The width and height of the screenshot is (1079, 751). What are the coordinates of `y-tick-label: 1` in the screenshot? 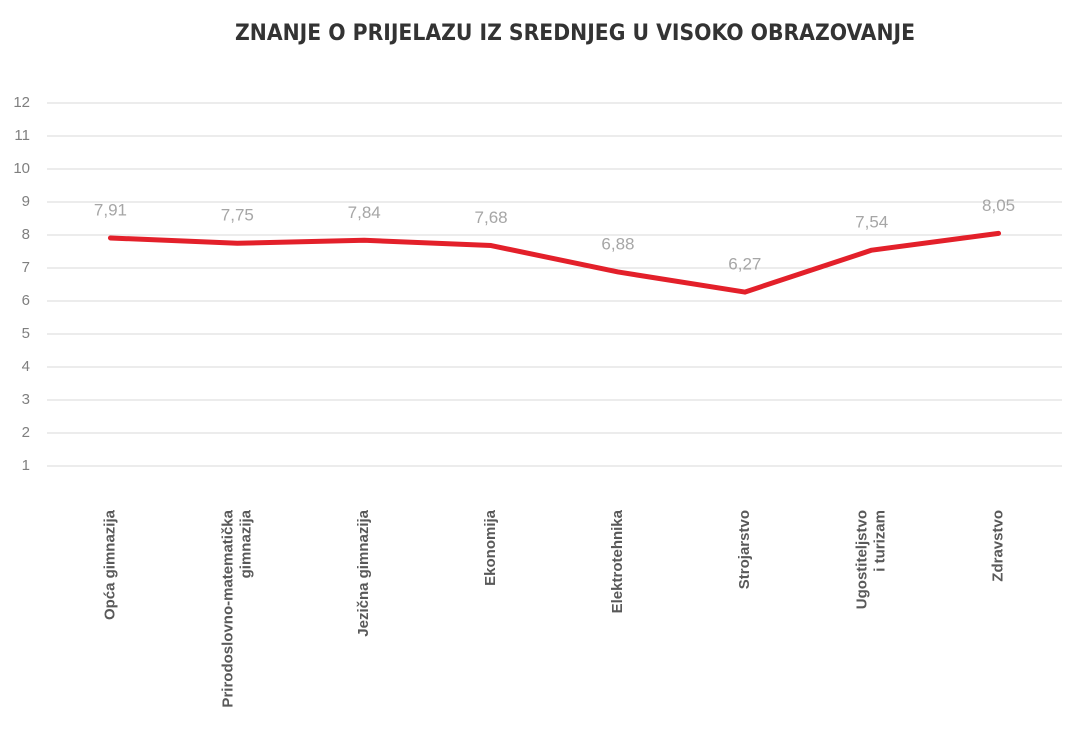 It's located at (26, 465).